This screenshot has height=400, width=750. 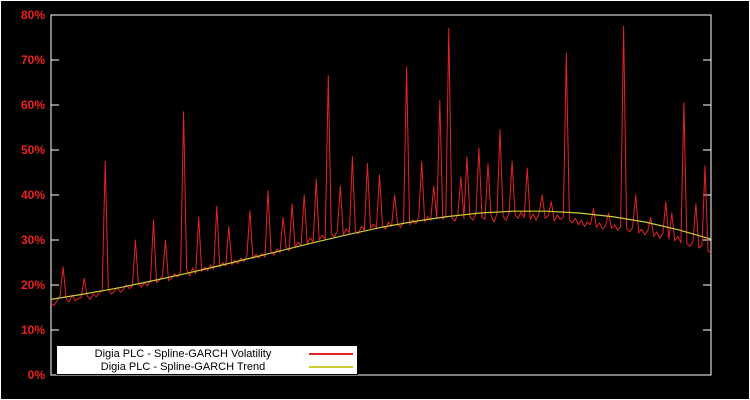 I want to click on legend-row-trend: Digia PLC - Spline-GARCH Trend, so click(x=207, y=366).